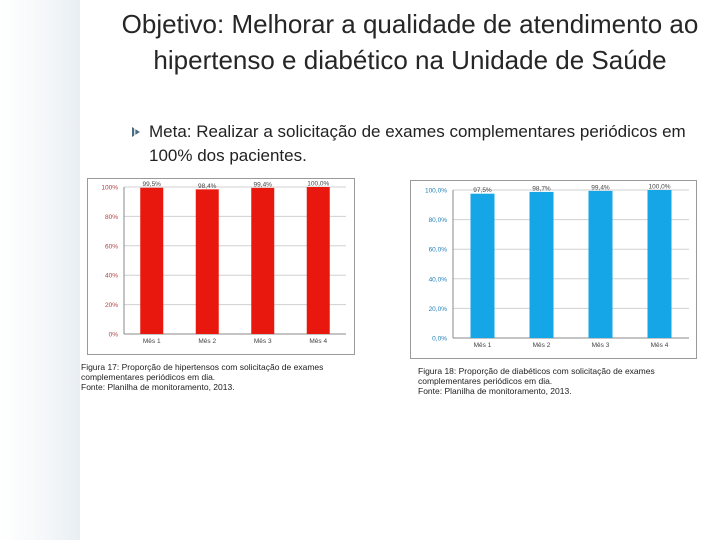 This screenshot has height=540, width=720. Describe the element at coordinates (541, 188) in the screenshot. I see `diabetes-data-label: 98,7%` at that location.